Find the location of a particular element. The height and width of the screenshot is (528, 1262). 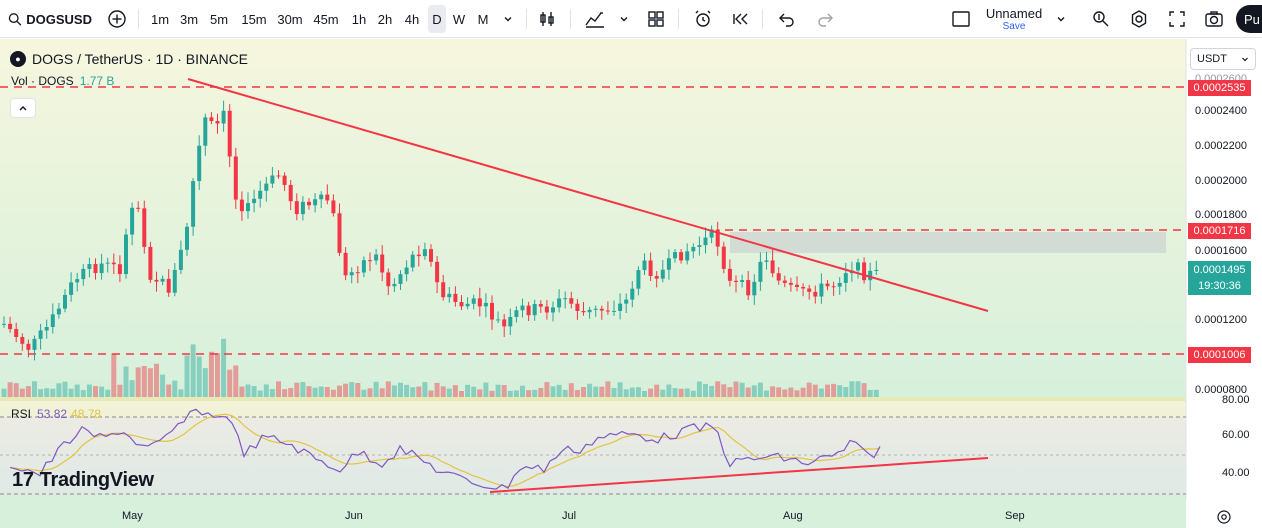

legend-title: DOGS / TetherUS · 1D · BINANCE is located at coordinates (140, 59).